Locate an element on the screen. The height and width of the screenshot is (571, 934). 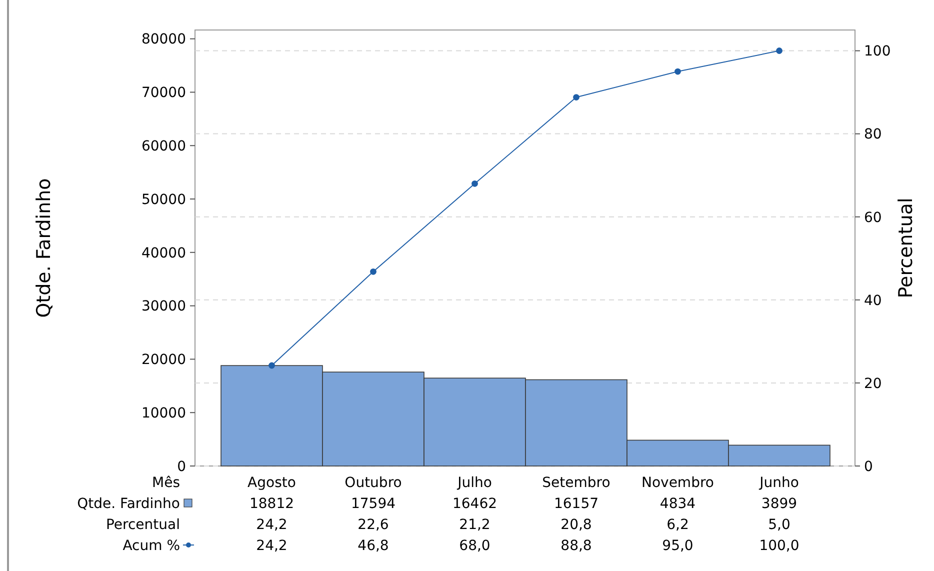
y2-axis-title: Percentual is located at coordinates (906, 248).